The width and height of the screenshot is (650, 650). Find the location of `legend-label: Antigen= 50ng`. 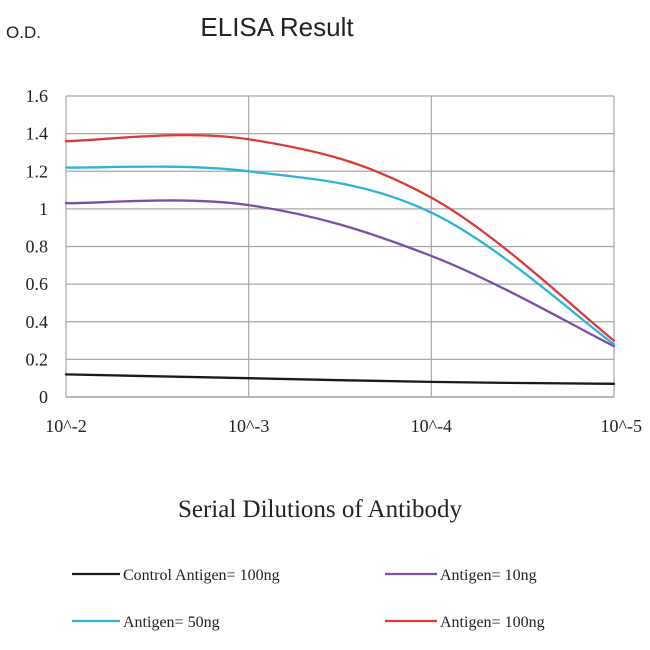

legend-label: Antigen= 50ng is located at coordinates (171, 622).